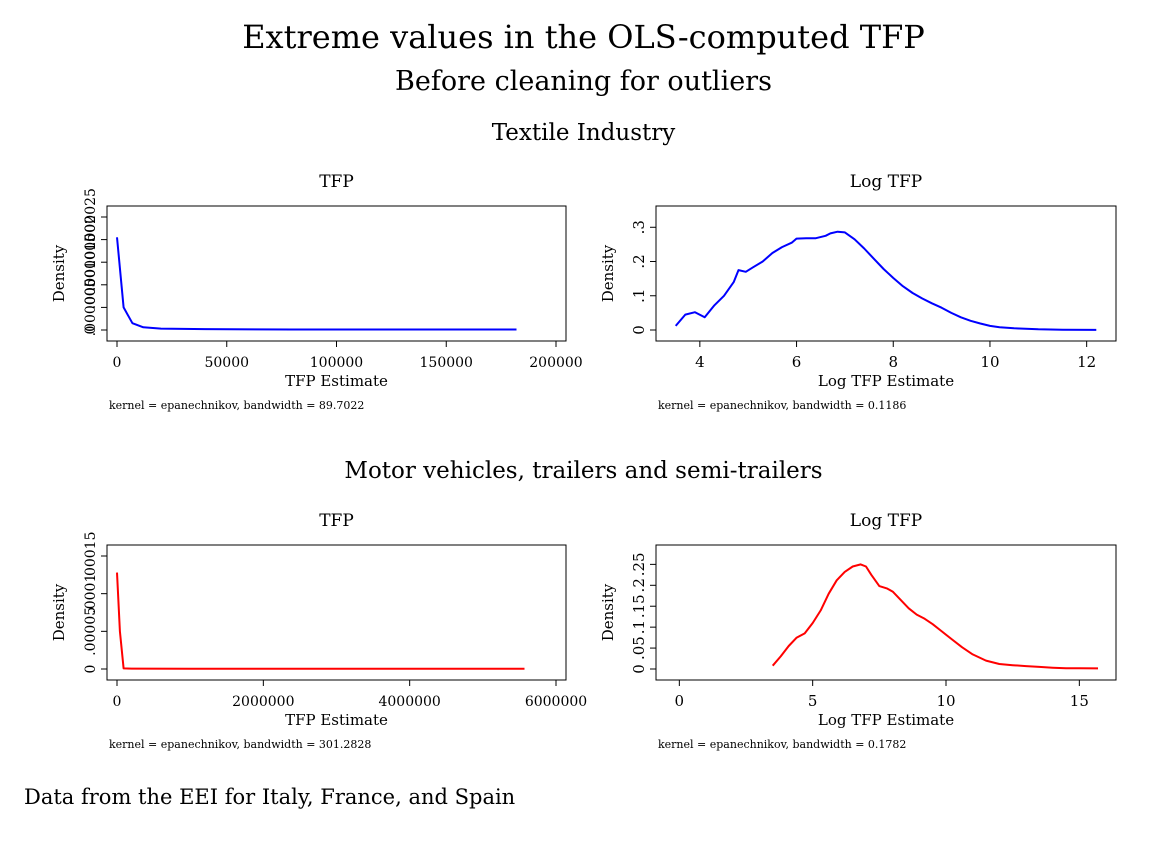  I want to click on y-tick-label: .000015, so click(91, 262).